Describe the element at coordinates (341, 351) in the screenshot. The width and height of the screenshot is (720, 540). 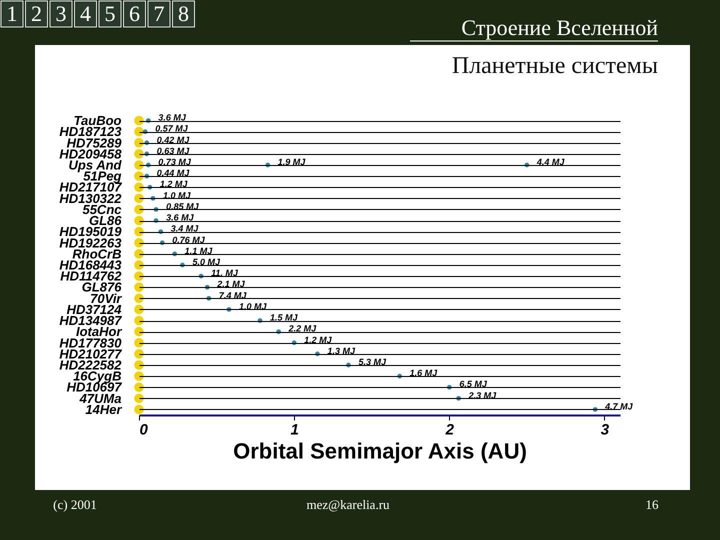
I see `annotation: 1.3 MJ` at that location.